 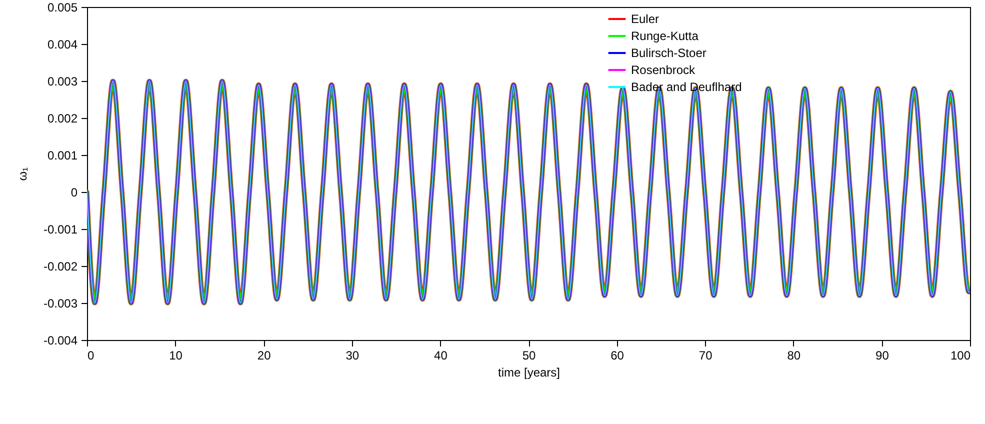 What do you see at coordinates (176, 355) in the screenshot?
I see `x-tick-label: 10` at bounding box center [176, 355].